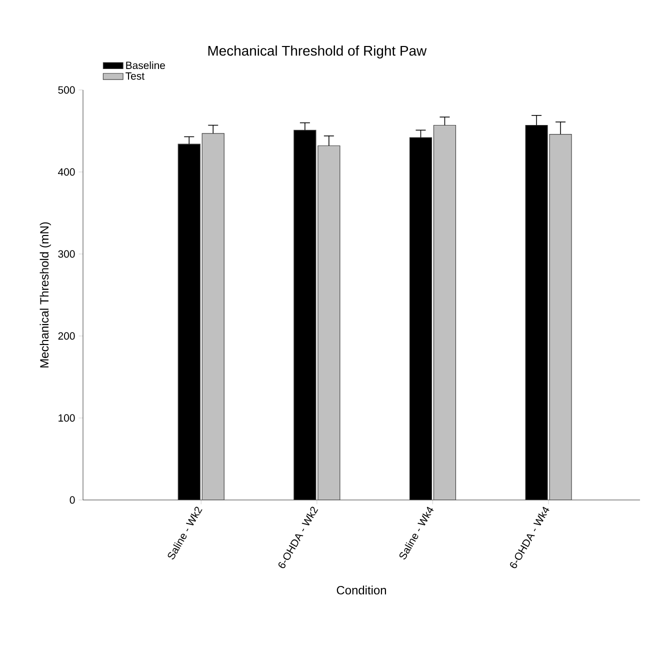  What do you see at coordinates (66, 172) in the screenshot?
I see `y-tick-label: 400` at bounding box center [66, 172].